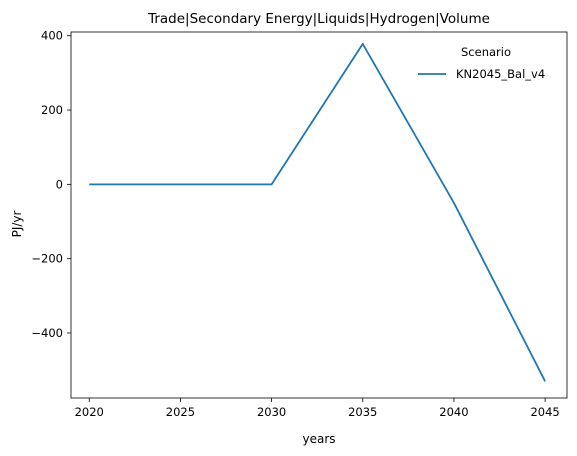 Image resolution: width=577 pixels, height=456 pixels. Describe the element at coordinates (89, 412) in the screenshot. I see `x-tick-label: 2020` at that location.